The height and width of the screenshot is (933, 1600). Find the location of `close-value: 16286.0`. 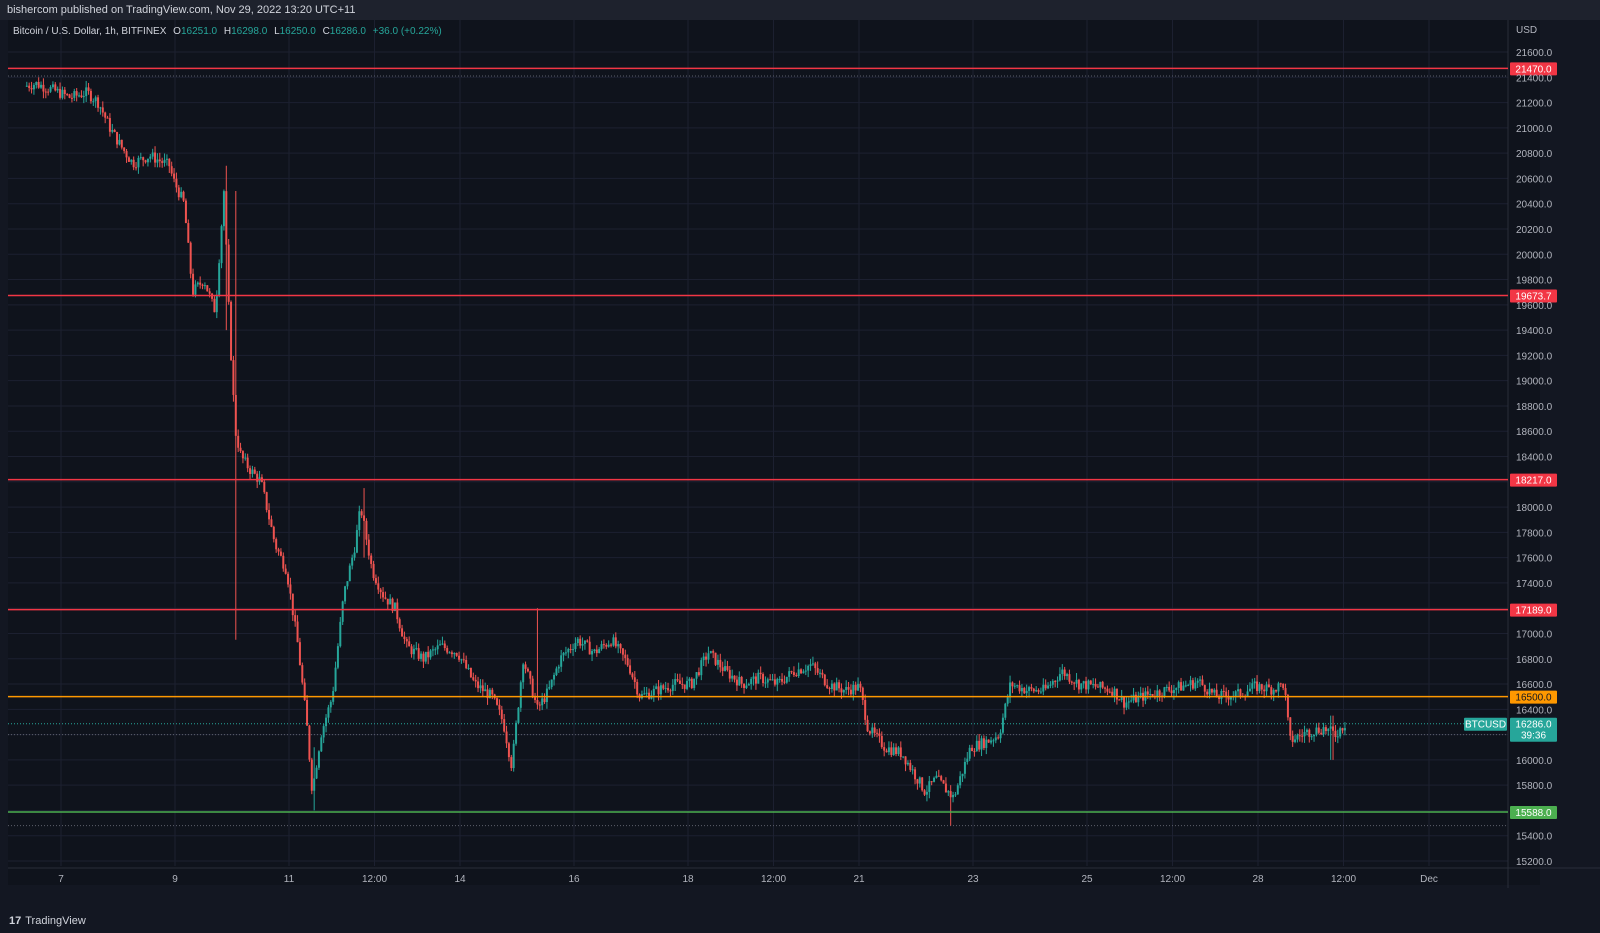

close-value: 16286.0 is located at coordinates (347, 31).